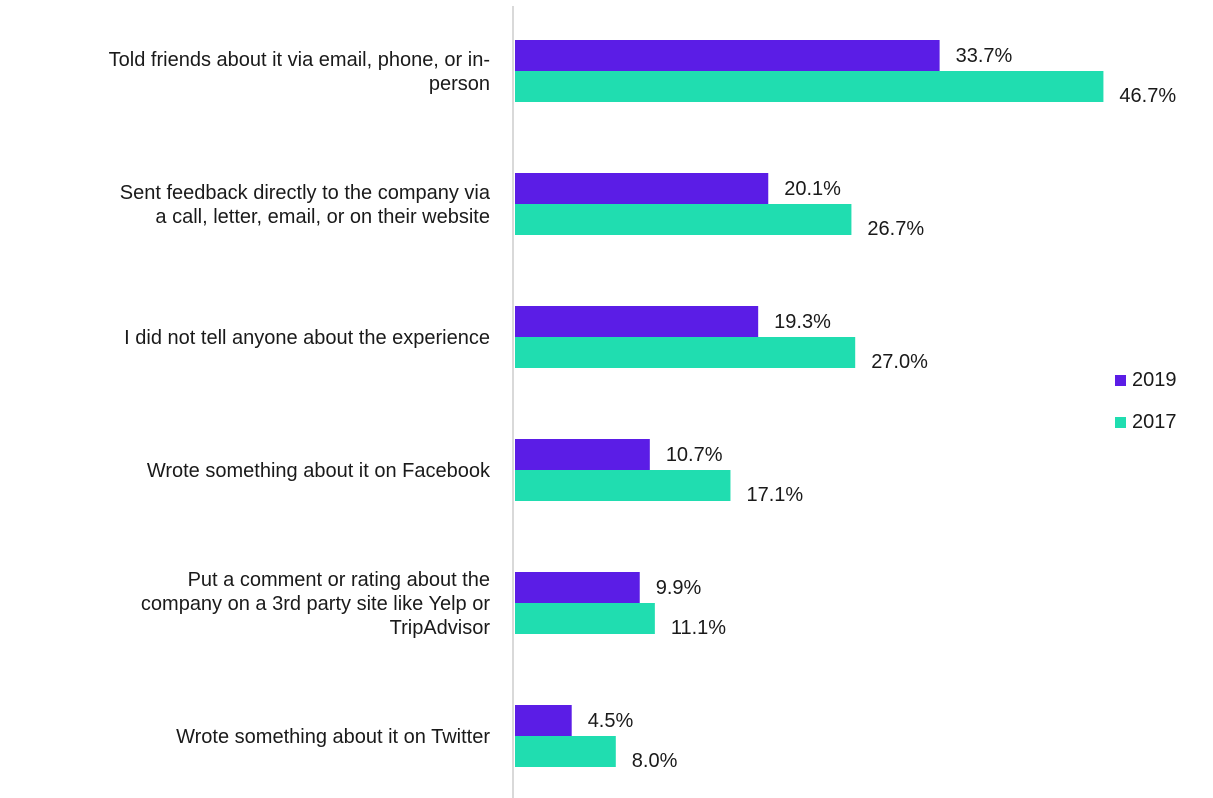 Image resolution: width=1213 pixels, height=798 pixels. I want to click on data-label-2019: 19.3%, so click(802, 322).